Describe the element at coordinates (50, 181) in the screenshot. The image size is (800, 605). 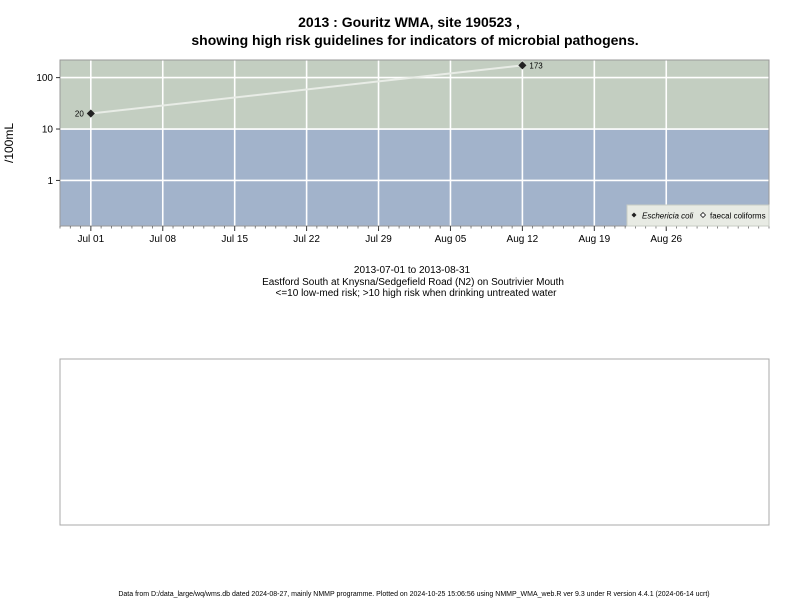
I see `y-tick-label: 1` at that location.